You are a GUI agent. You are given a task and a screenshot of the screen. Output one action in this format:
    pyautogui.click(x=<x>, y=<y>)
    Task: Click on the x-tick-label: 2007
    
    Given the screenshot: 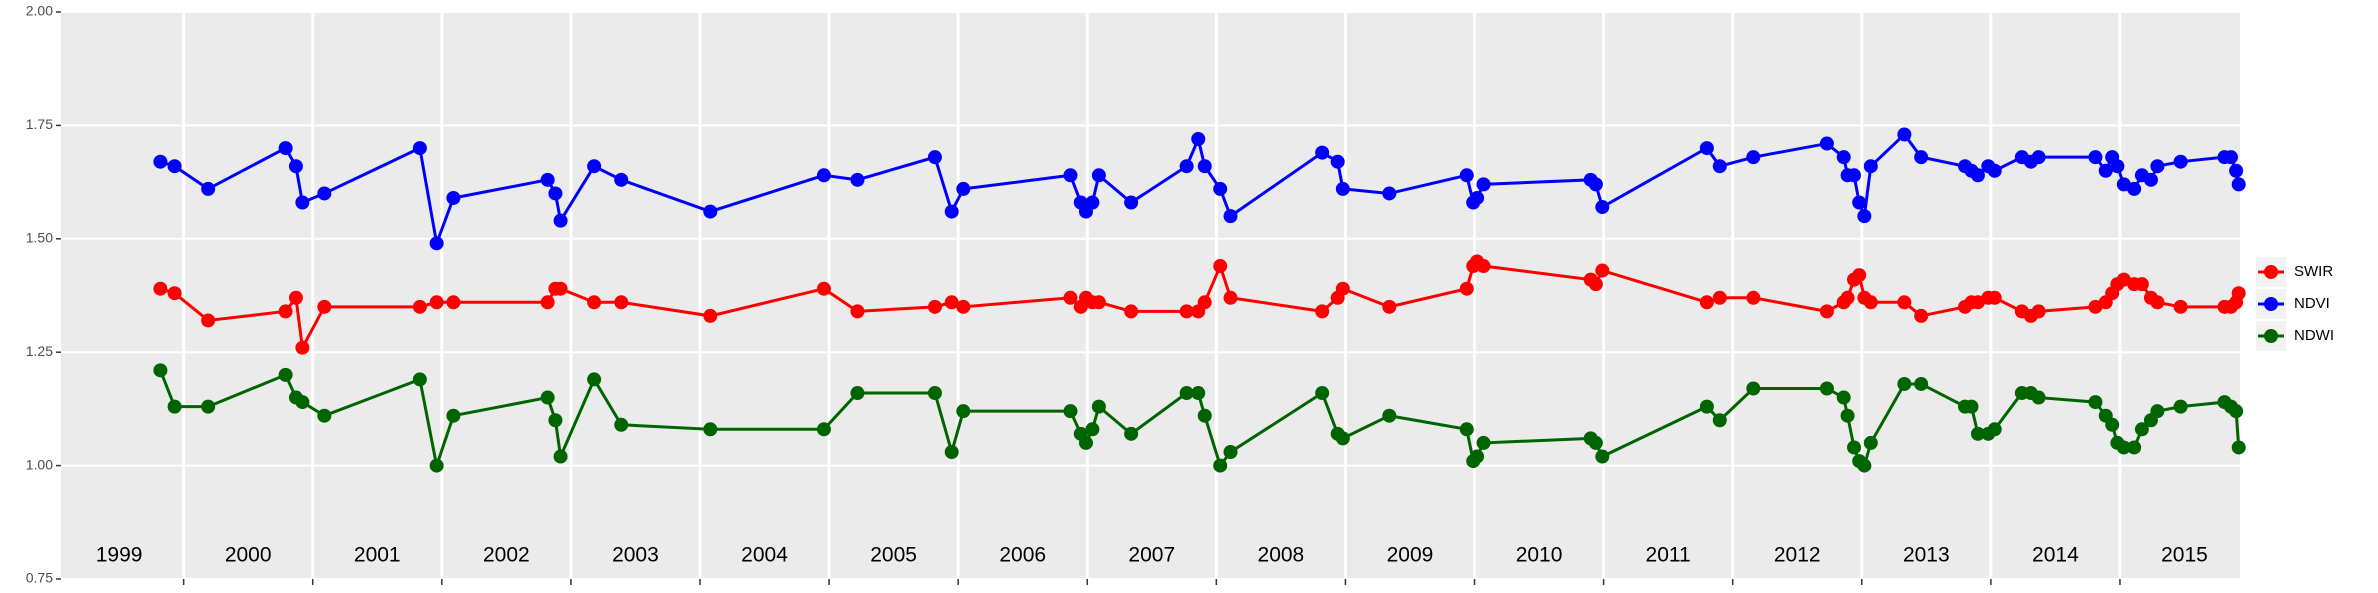 What is the action you would take?
    pyautogui.click(x=1151, y=555)
    